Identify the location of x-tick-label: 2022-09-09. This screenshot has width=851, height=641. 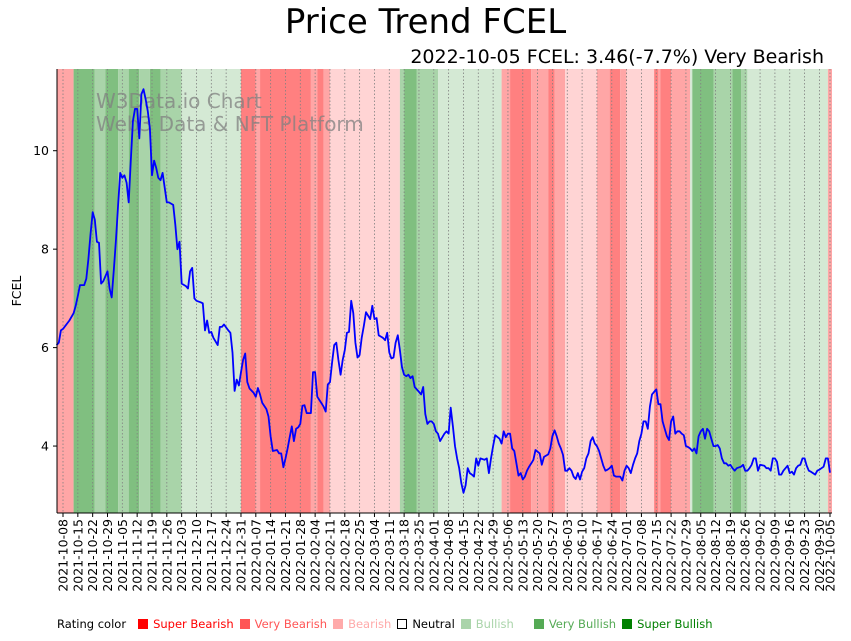
(774, 555).